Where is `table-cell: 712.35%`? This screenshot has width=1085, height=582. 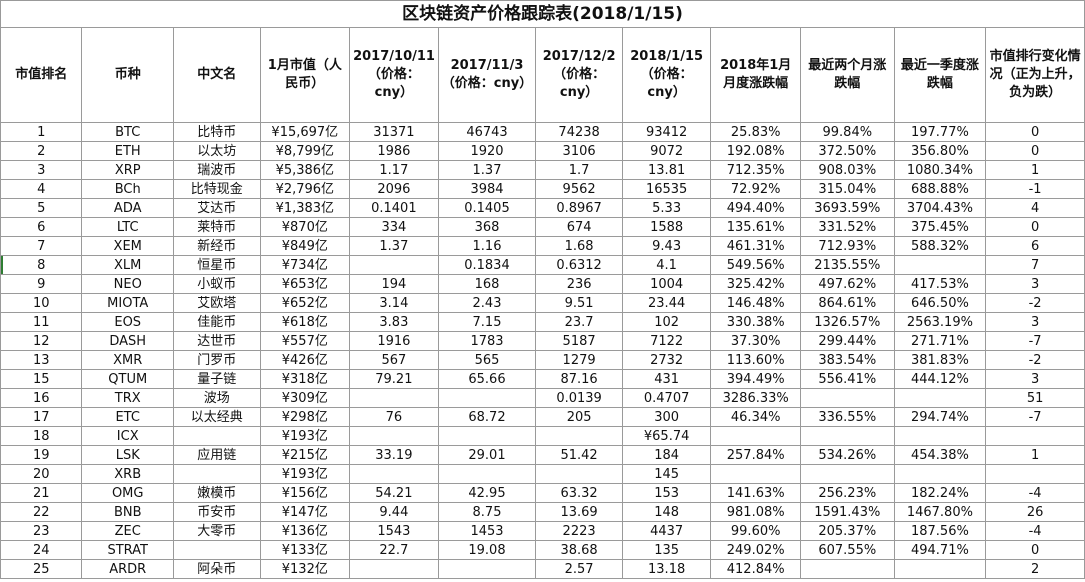 table-cell: 712.35% is located at coordinates (755, 170).